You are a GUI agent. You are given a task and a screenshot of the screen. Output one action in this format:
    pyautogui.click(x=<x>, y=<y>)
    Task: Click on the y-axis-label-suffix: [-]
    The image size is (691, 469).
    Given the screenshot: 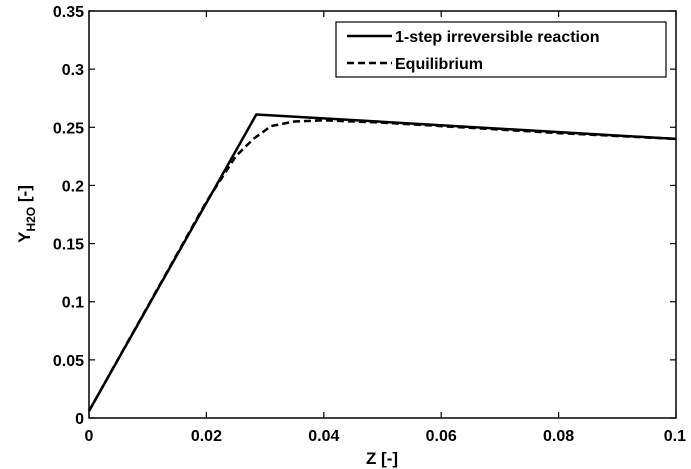 What is the action you would take?
    pyautogui.click(x=24, y=196)
    